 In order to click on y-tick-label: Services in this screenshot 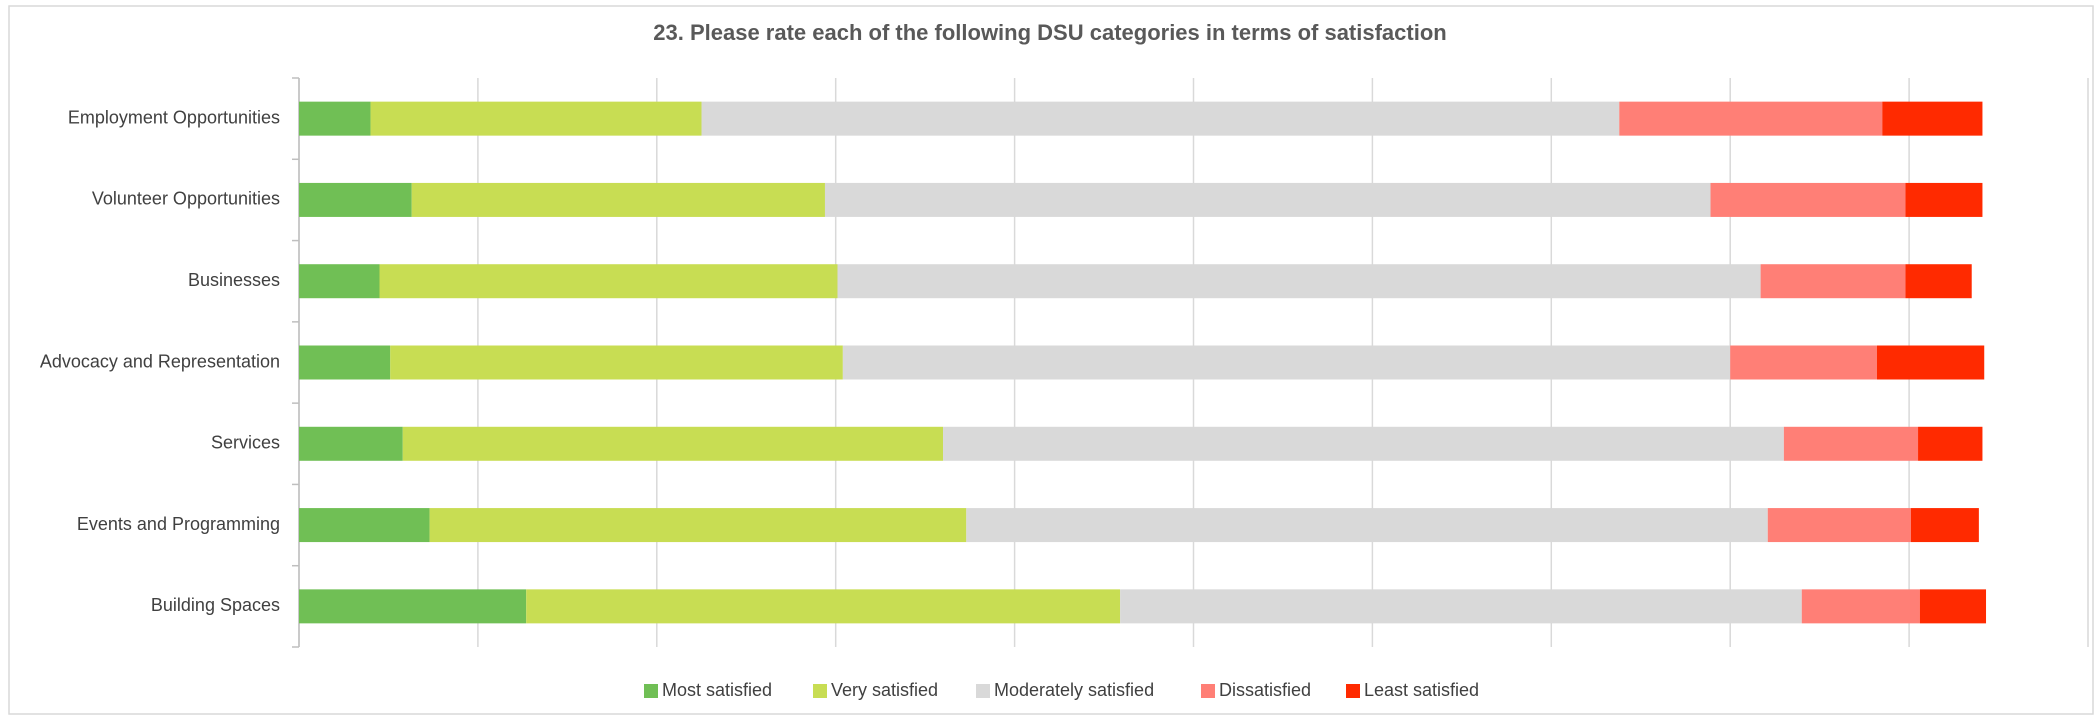, I will do `click(245, 443)`.